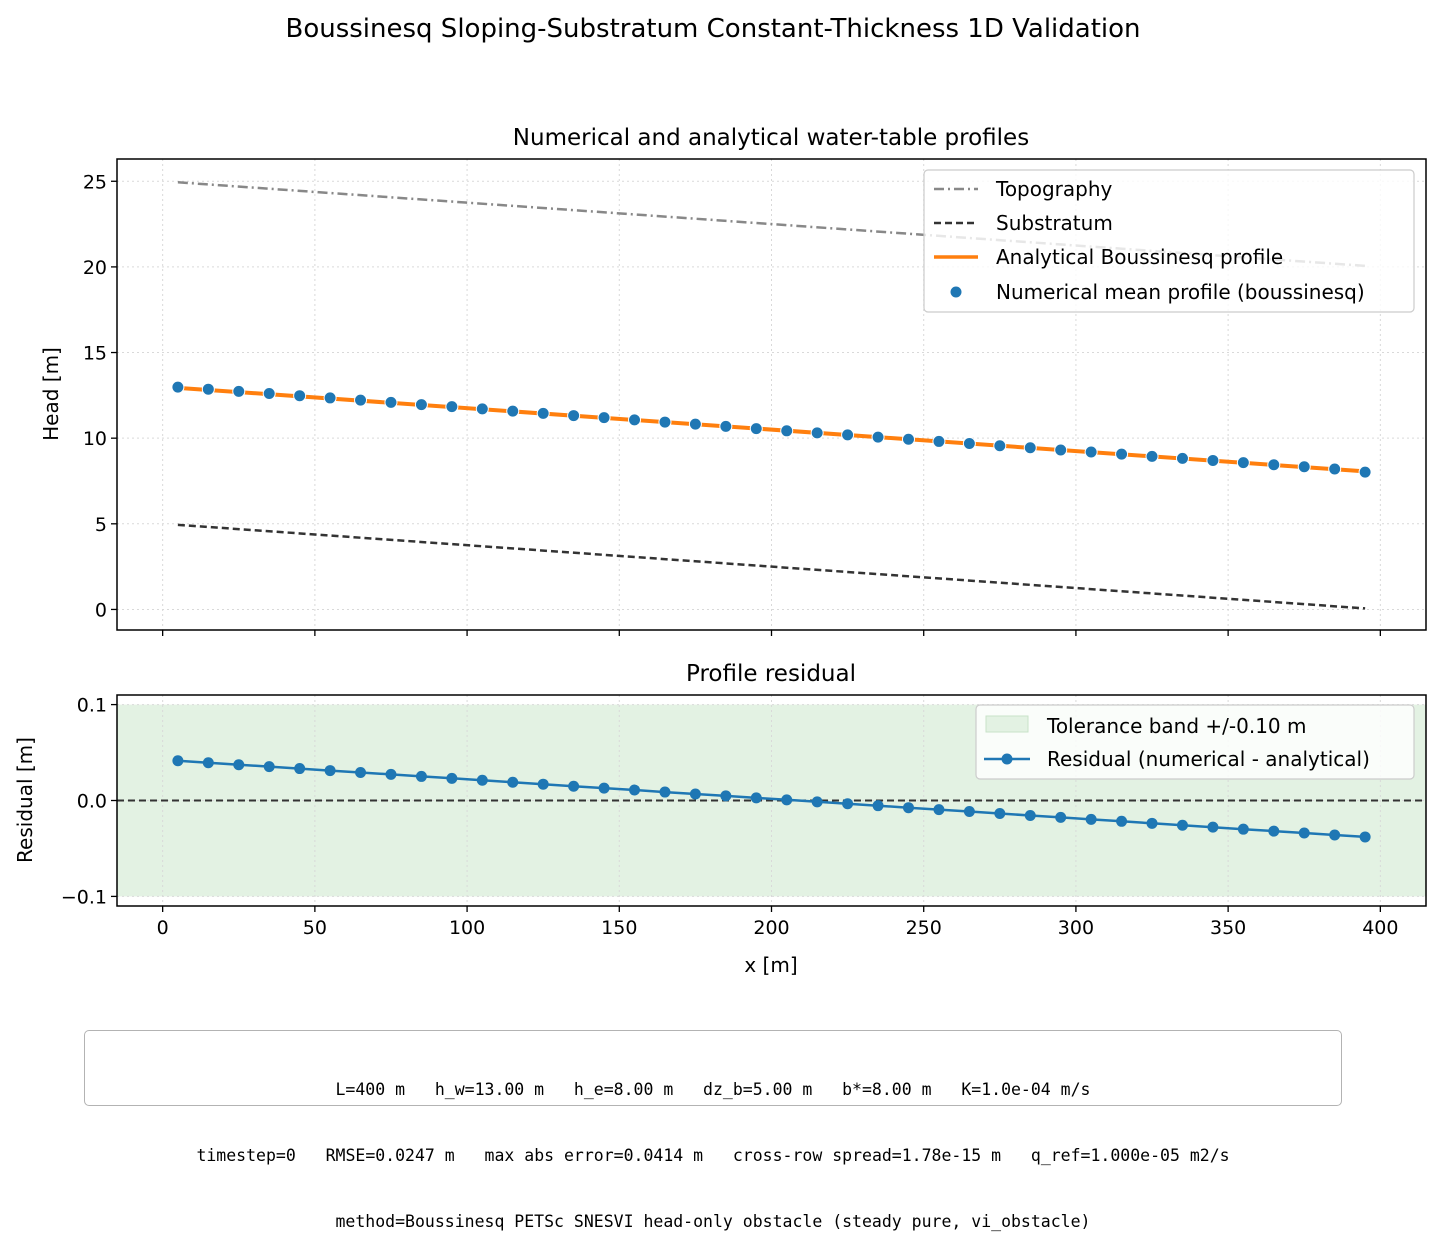 The width and height of the screenshot is (1441, 1255). What do you see at coordinates (95, 439) in the screenshot?
I see `head-ytick-label: 10` at bounding box center [95, 439].